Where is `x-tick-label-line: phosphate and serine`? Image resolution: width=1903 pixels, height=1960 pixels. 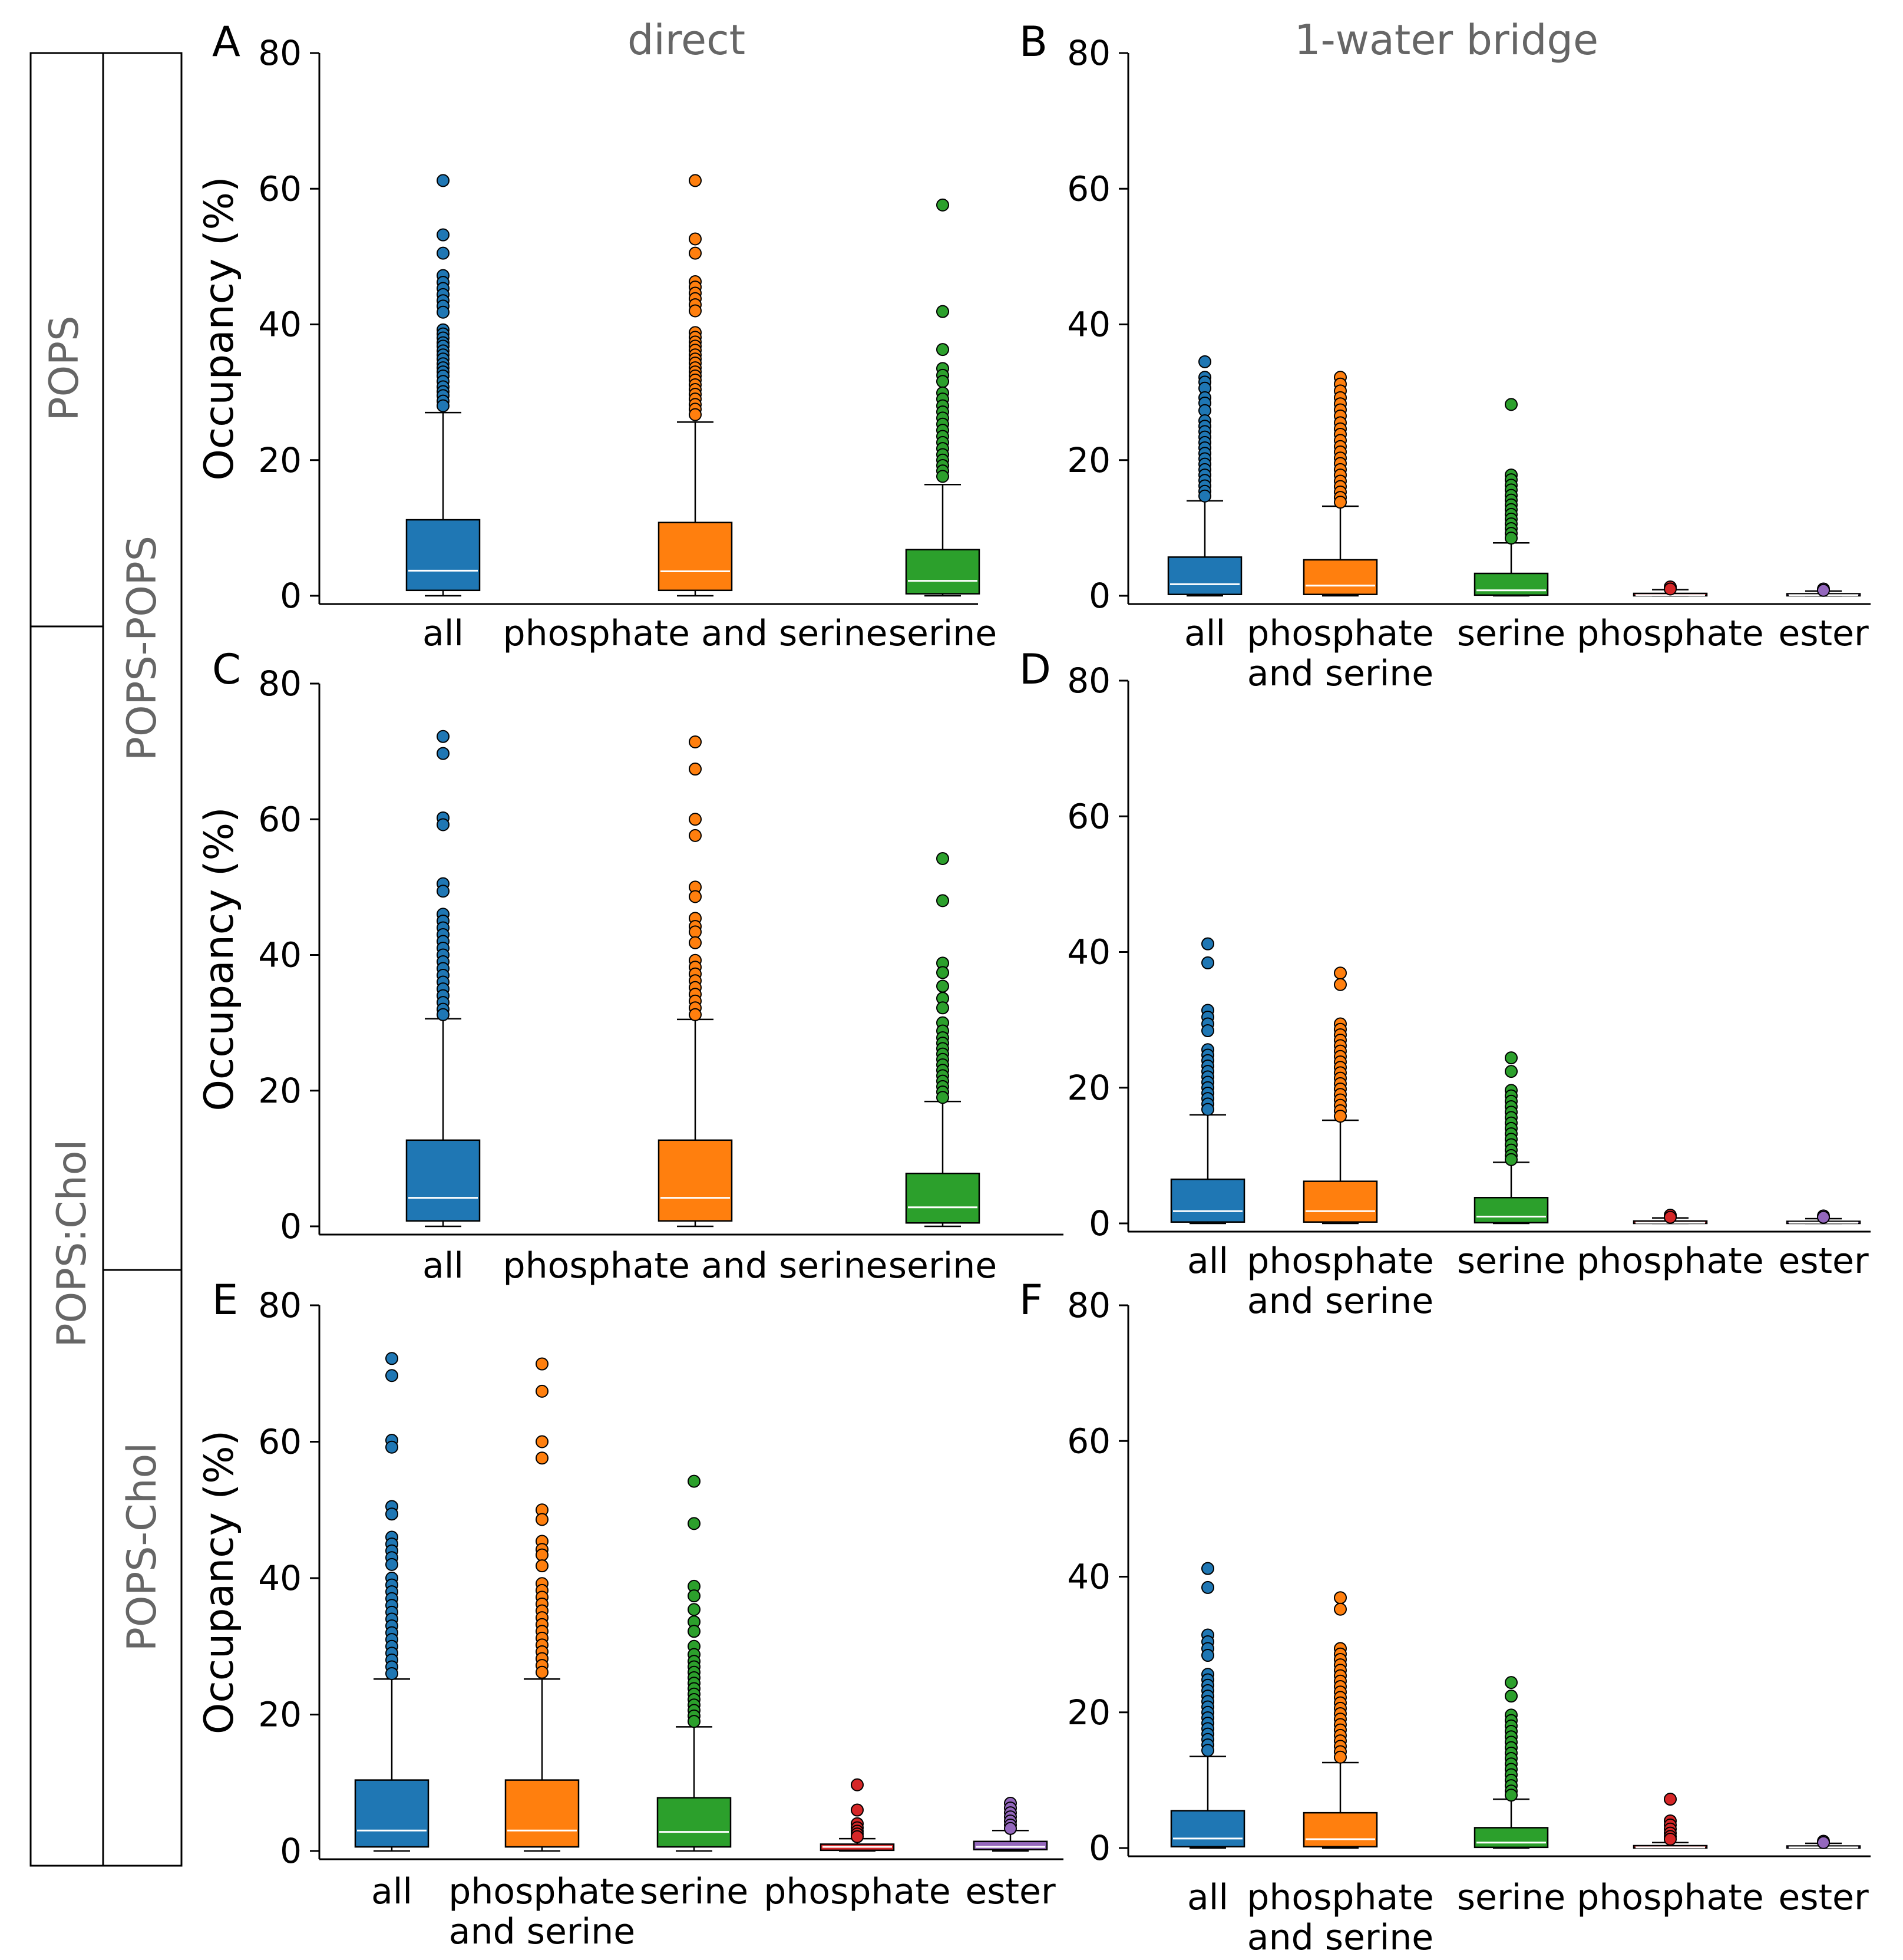
x-tick-label-line: phosphate and serine is located at coordinates (695, 1265).